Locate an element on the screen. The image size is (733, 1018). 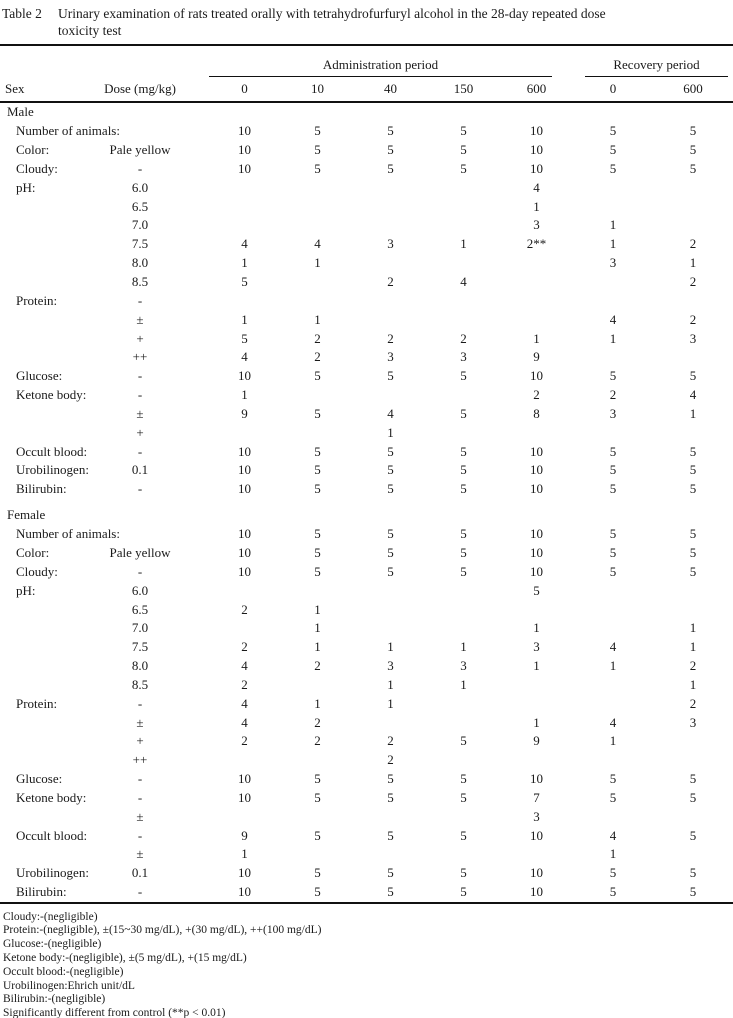
header-group-row: Administration period Recovery period is located at coordinates (366, 61).